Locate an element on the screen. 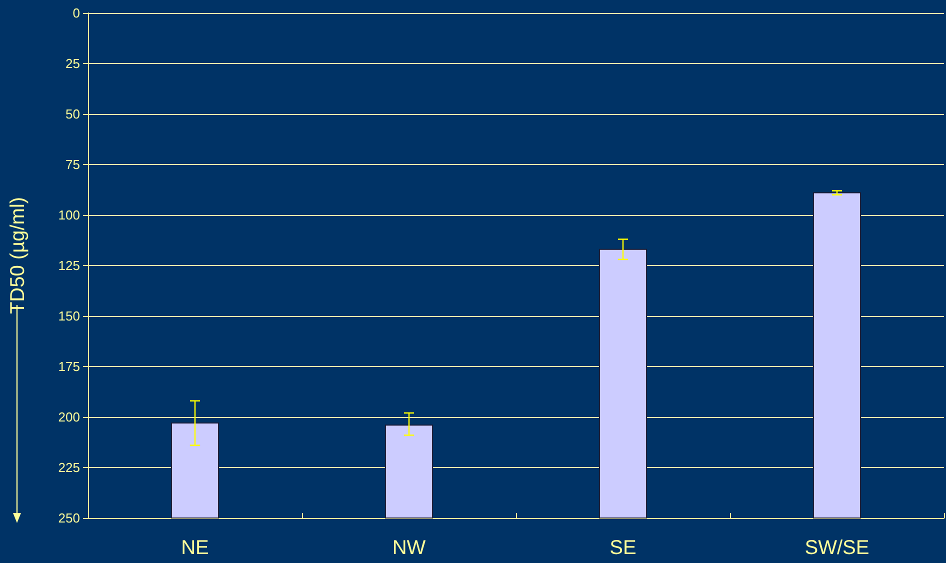  x-tick-label: NE is located at coordinates (195, 548).